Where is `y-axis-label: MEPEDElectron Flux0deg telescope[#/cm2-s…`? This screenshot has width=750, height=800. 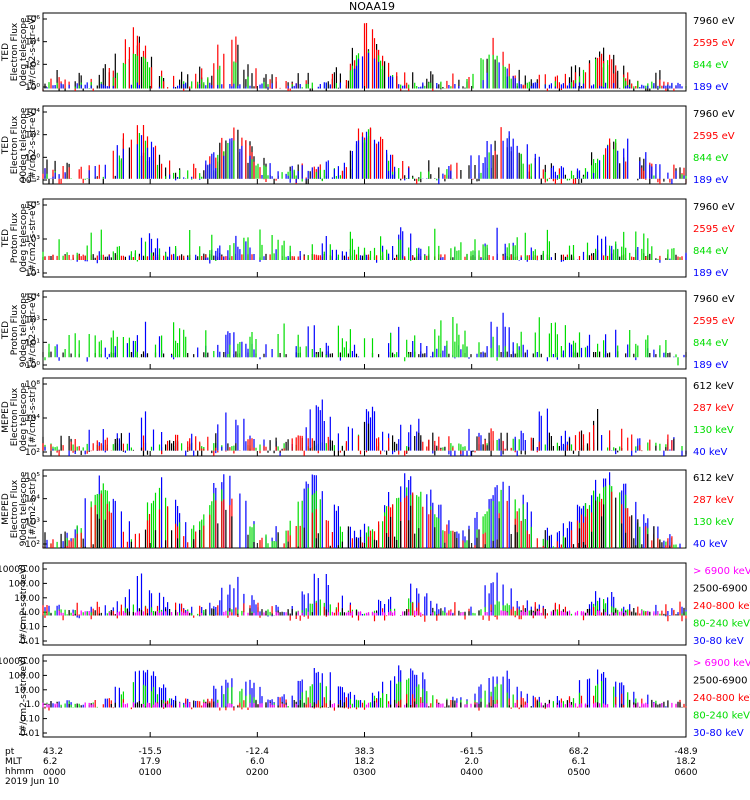 y-axis-label: MEPEDElectron Flux0deg telescope[#/cm2-s… is located at coordinates (19, 417).